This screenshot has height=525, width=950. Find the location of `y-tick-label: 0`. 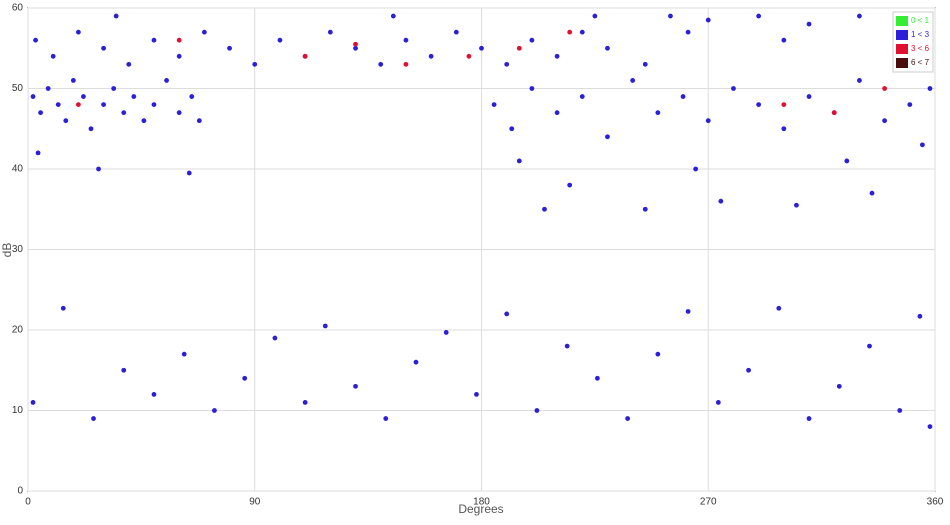

y-tick-label: 0 is located at coordinates (20, 491).